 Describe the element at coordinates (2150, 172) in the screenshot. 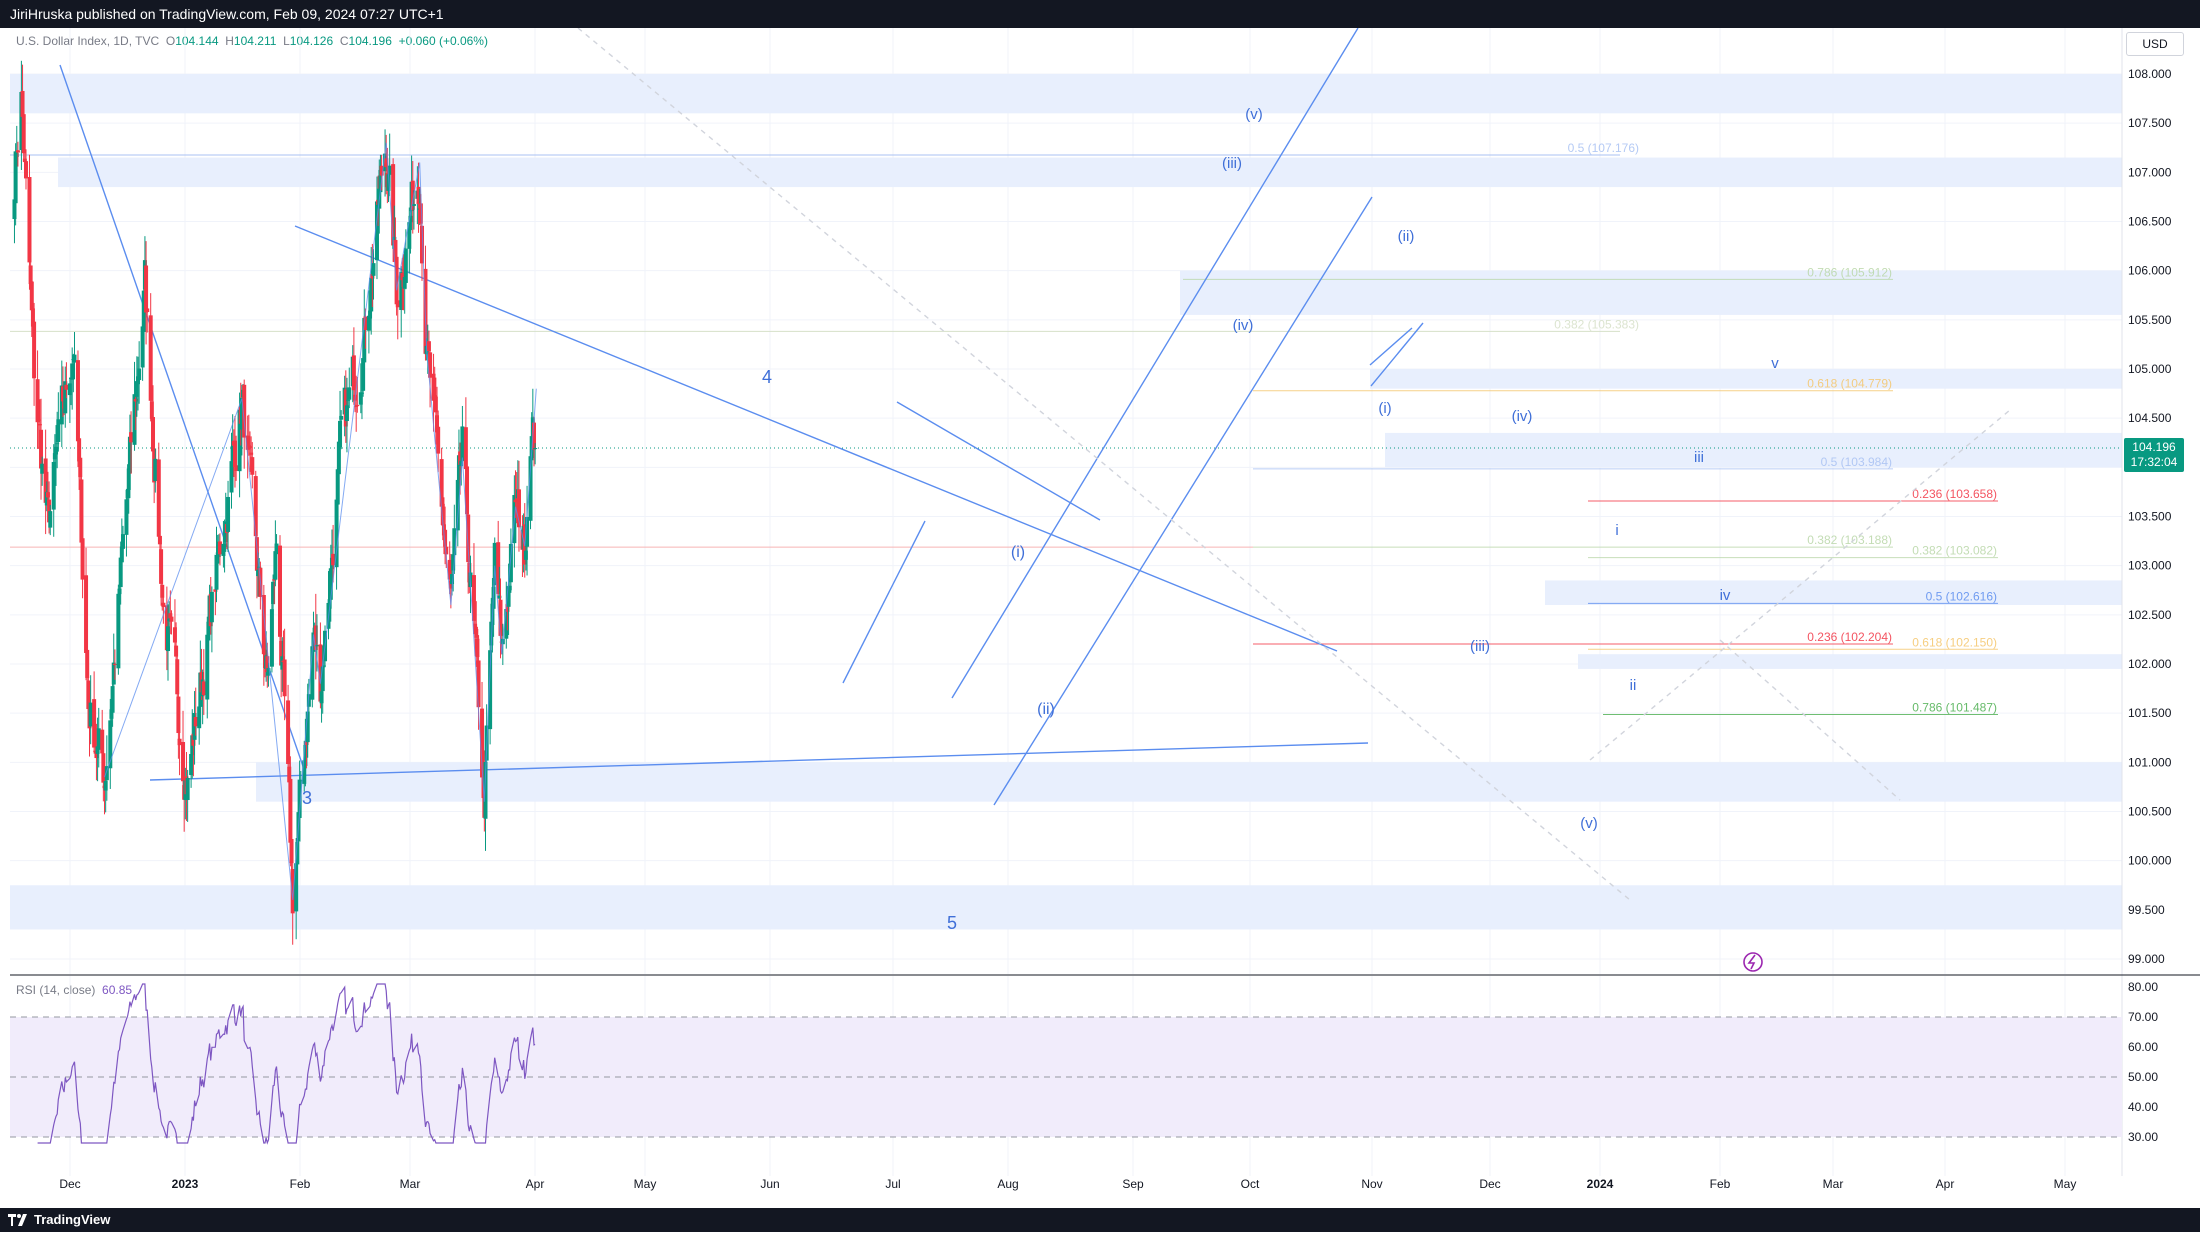

I see `price-tick-label: 107.000` at that location.